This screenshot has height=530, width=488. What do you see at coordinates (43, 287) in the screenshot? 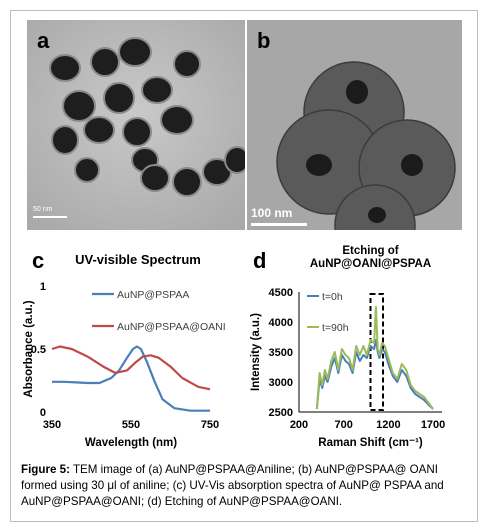
I see `y-tick-label: 1` at bounding box center [43, 287].